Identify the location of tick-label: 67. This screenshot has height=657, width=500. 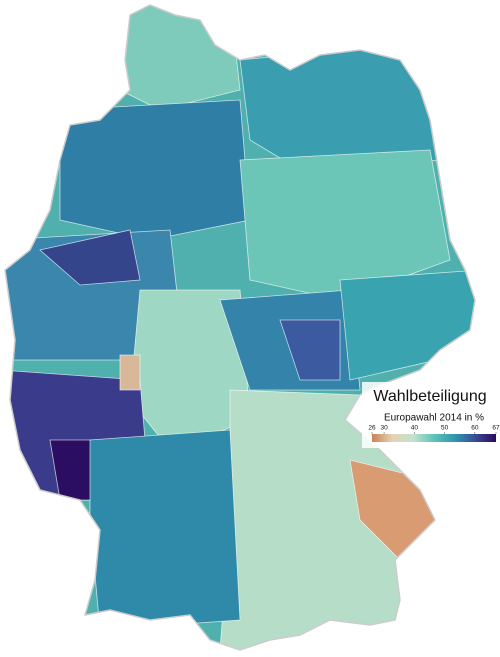
(496, 428).